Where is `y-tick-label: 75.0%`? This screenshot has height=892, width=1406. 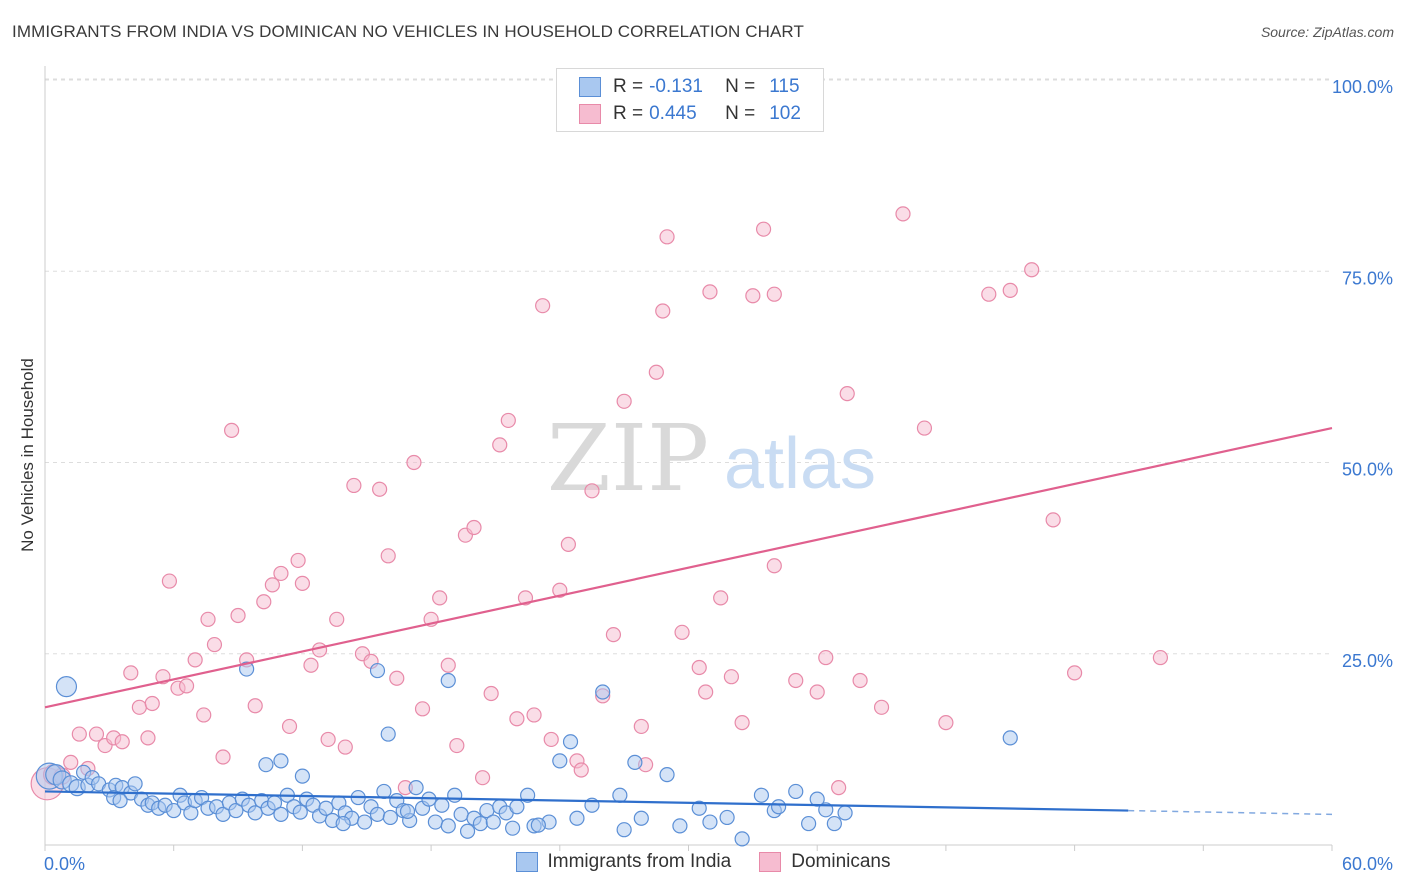
y-tick-label: 75.0% is located at coordinates (1367, 278).